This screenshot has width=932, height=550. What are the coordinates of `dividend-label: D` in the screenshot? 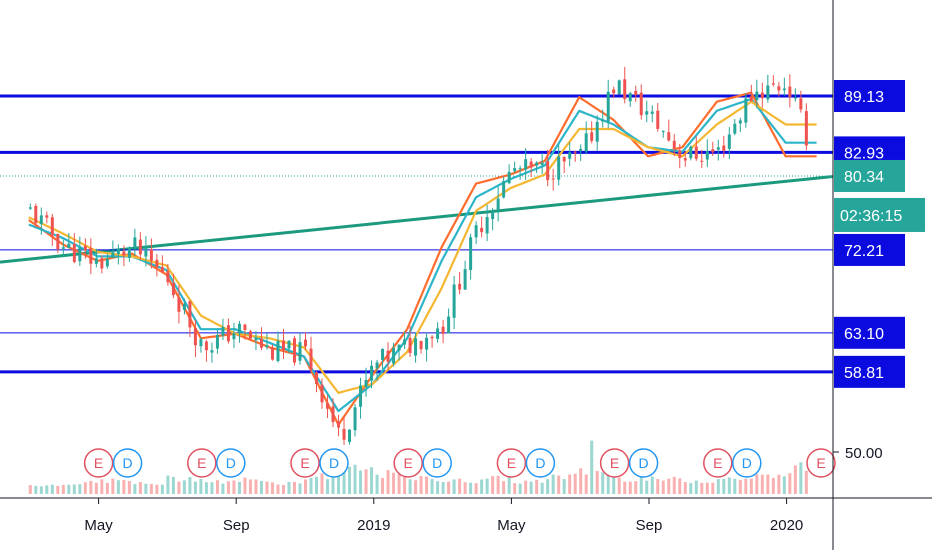 It's located at (334, 463).